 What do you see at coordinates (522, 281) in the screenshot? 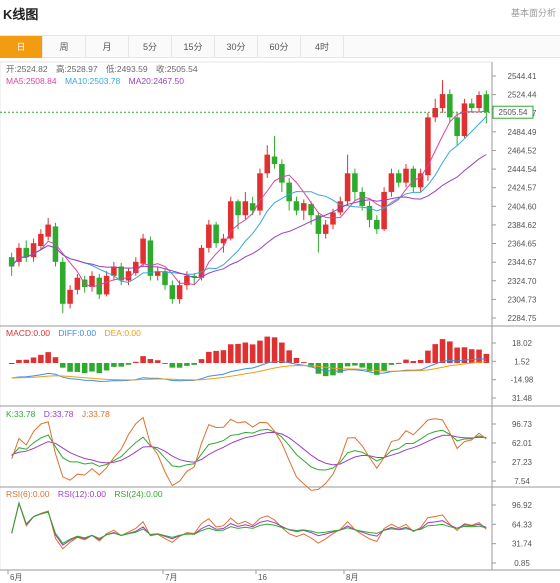
I see `price-tick-label: 2324.70` at bounding box center [522, 281].